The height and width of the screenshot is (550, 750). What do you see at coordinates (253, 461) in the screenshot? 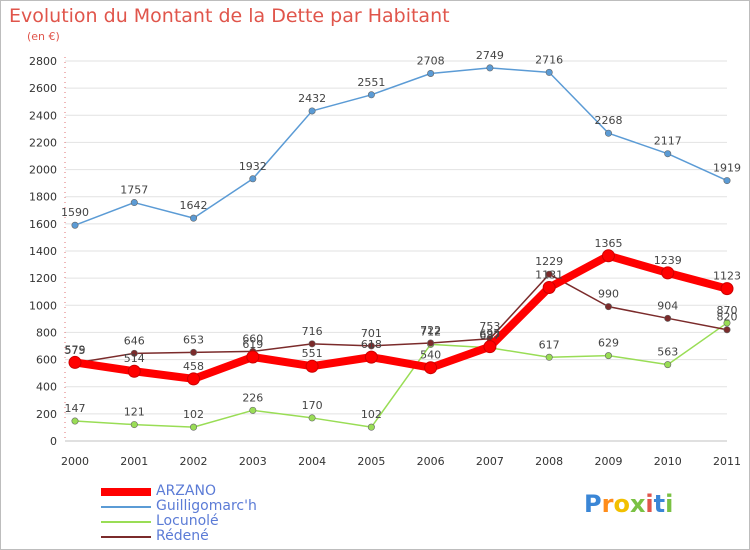
I see `x-tick-label: 2003` at bounding box center [253, 461].